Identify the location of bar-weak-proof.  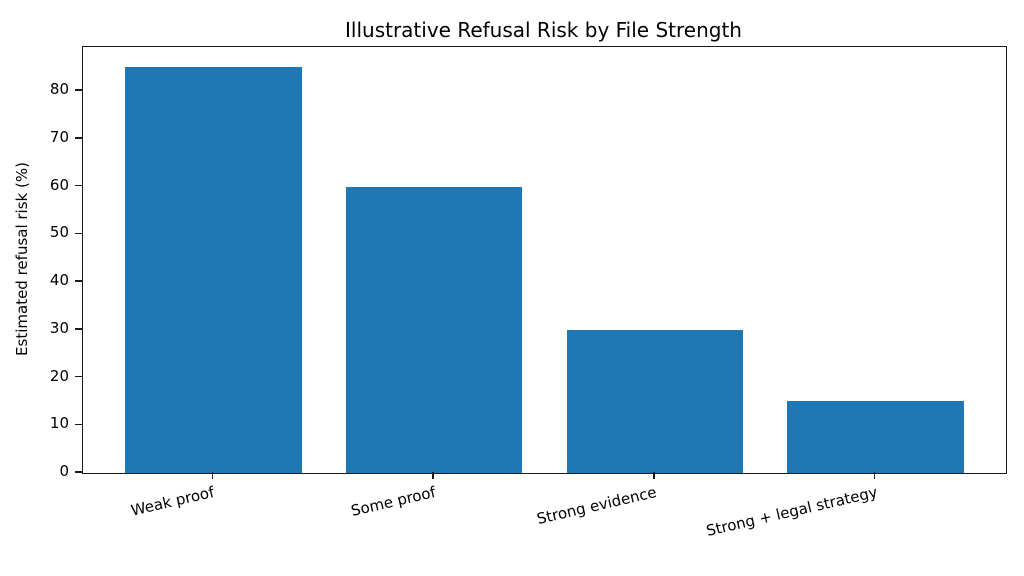
(213, 270).